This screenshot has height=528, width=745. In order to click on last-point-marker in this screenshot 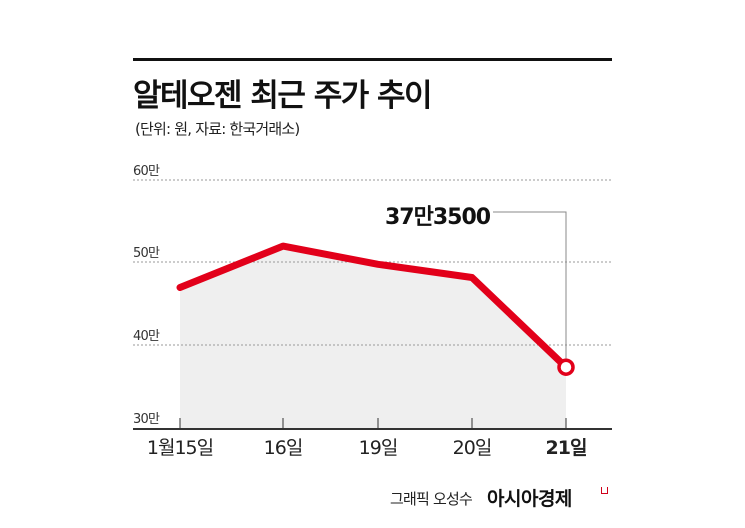, I will do `click(566, 367)`.